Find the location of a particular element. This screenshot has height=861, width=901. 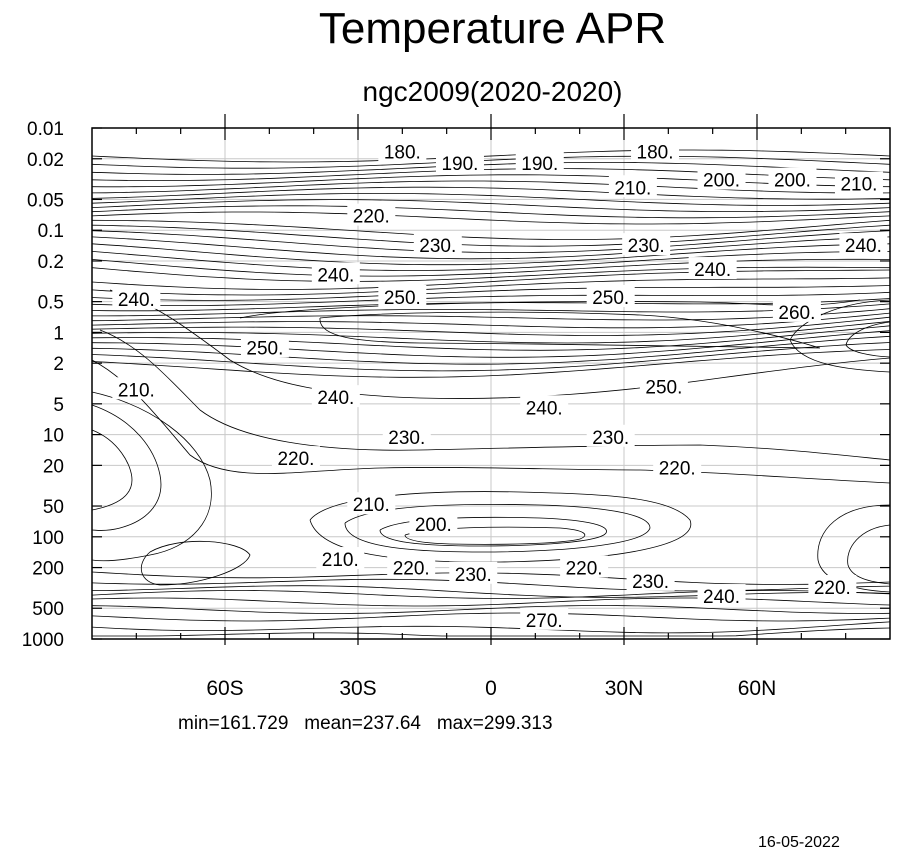

y-tick-label: 0.02 is located at coordinates (45, 160).